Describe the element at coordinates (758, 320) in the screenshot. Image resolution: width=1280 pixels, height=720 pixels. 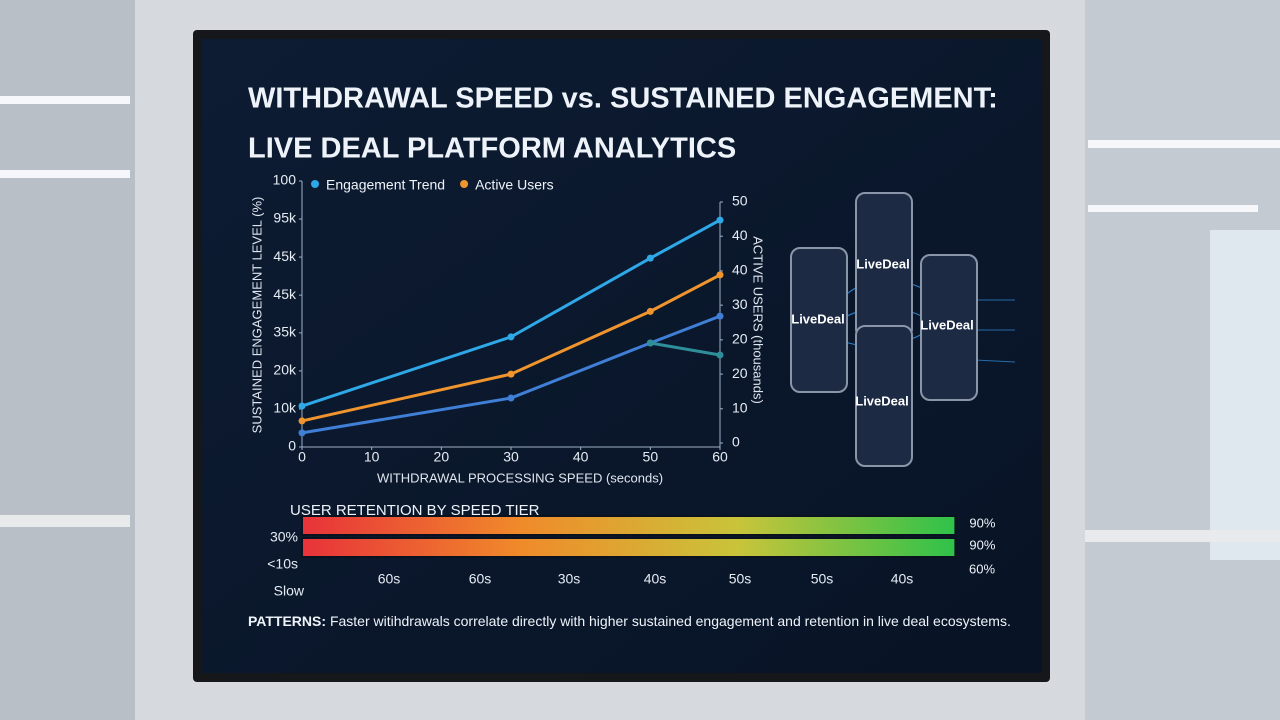
I see `y2-axis-title: ACTIVE USERS (thousands)` at that location.